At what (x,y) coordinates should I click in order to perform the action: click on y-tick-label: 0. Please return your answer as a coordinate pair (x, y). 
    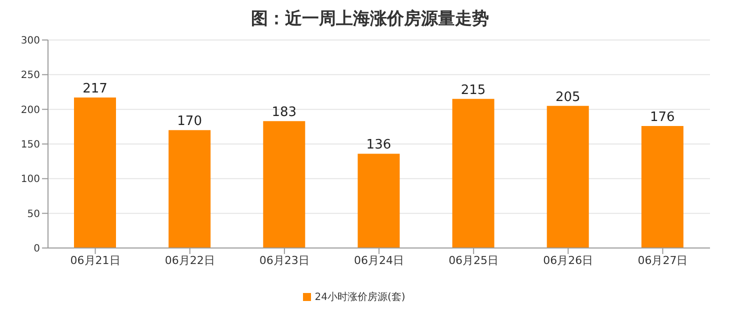
    Looking at the image, I should click on (37, 249).